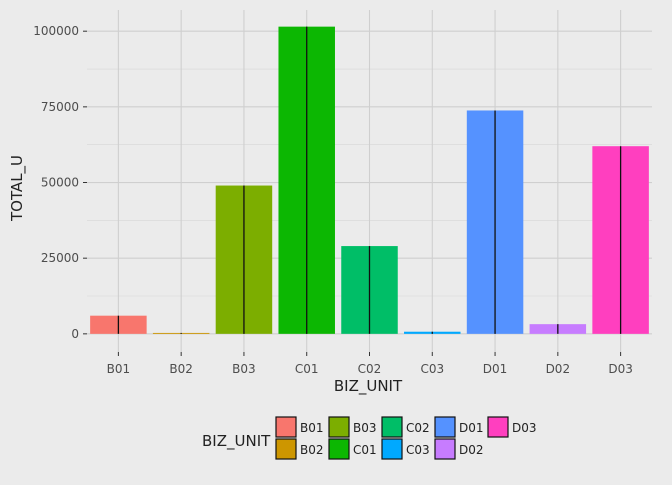 This screenshot has height=485, width=672. Describe the element at coordinates (286, 427) in the screenshot. I see `legend-key-b01` at that location.